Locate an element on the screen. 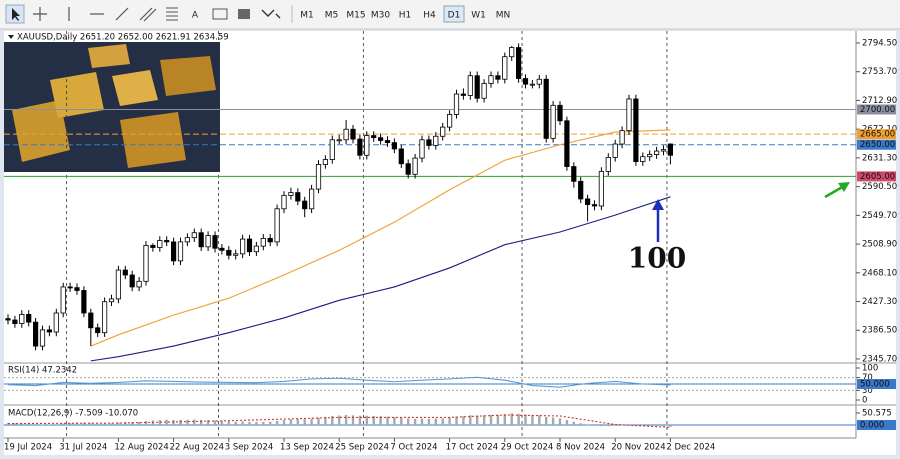 This screenshot has width=900, height=459. symbol-menu-icon is located at coordinates (11, 37).